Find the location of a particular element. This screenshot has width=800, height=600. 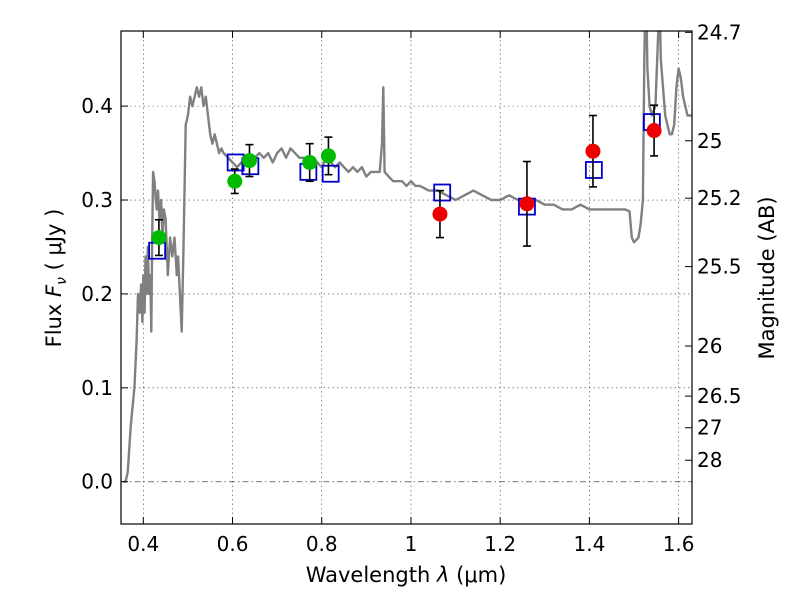

x-tick-label: 0.6 is located at coordinates (233, 544).